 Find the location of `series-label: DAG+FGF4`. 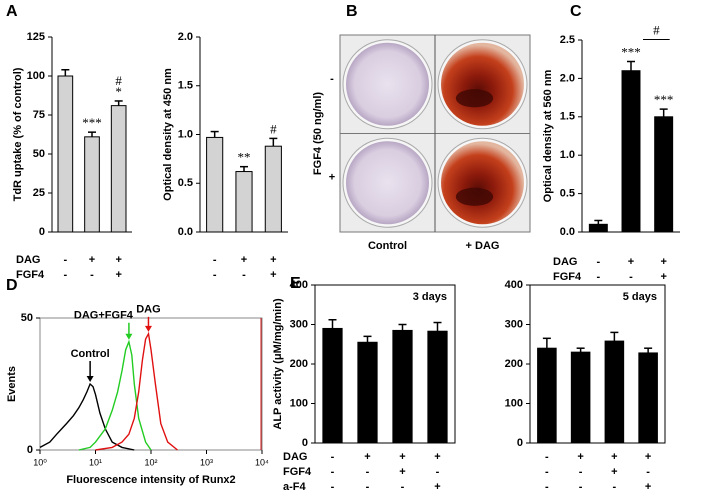

series-label: DAG+FGF4 is located at coordinates (104, 316).